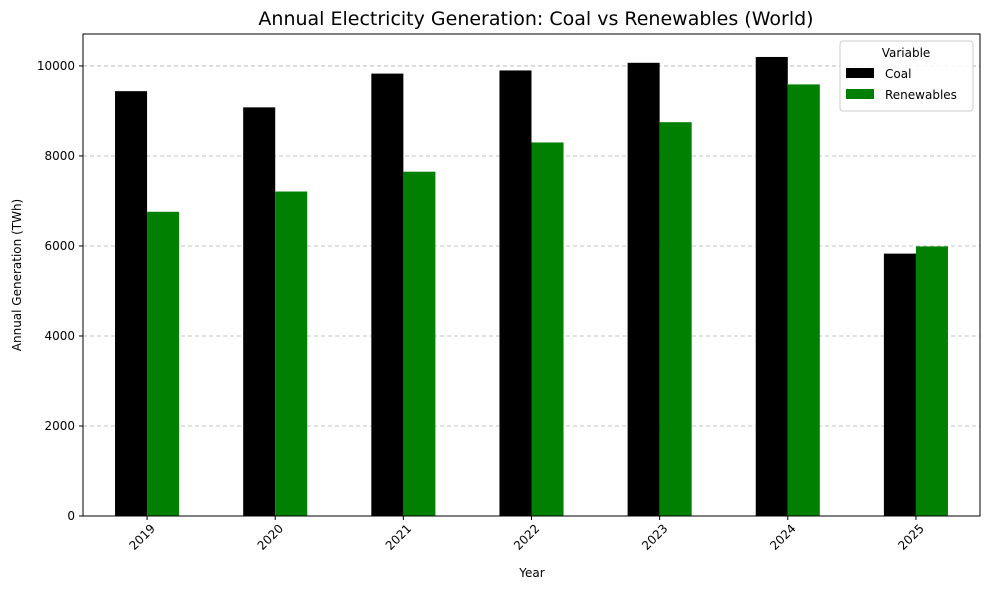 The image size is (989, 590). Describe the element at coordinates (131, 303) in the screenshot. I see `bar-coal-2019` at that location.